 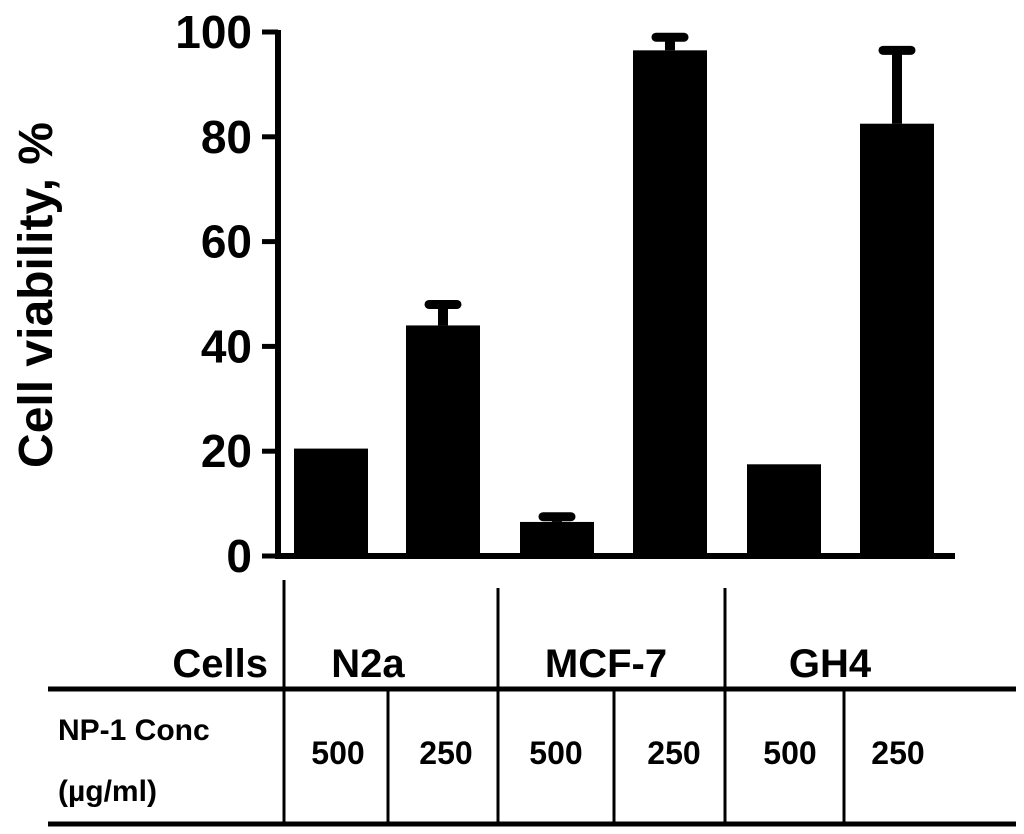 I want to click on group-label-mcf7: MCF-7, so click(x=606, y=664).